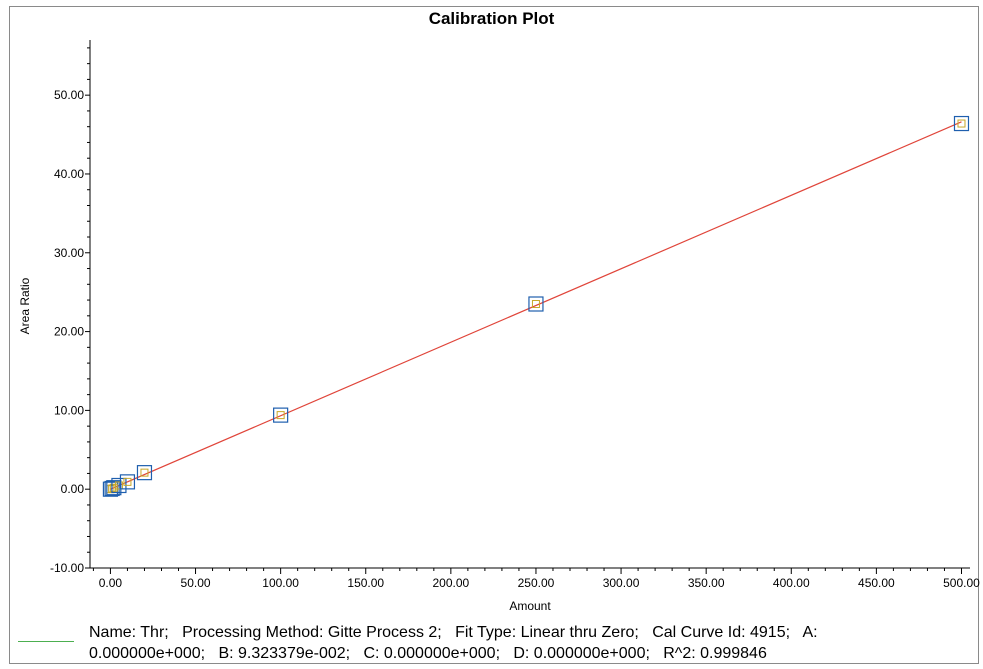 The image size is (983, 669). I want to click on y-tick-label: 0.00, so click(73, 489).